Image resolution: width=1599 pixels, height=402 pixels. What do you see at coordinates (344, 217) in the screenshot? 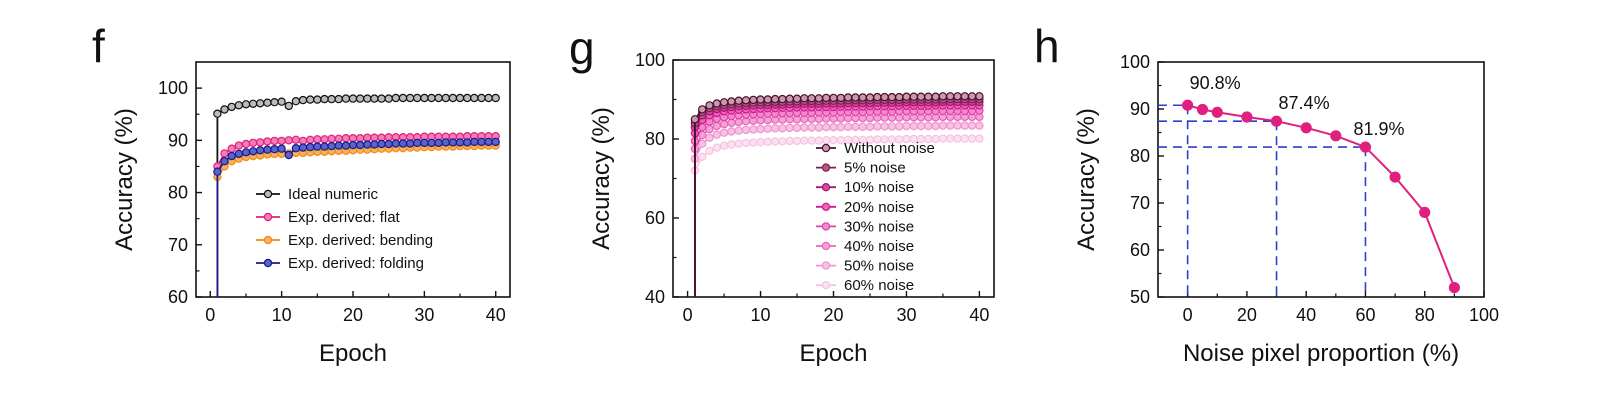
I see `legend-label: Exp. derived: flat` at bounding box center [344, 217].